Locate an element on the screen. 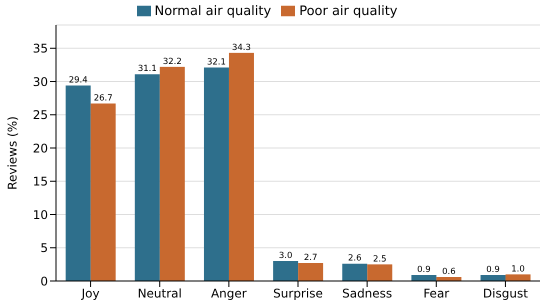 Image resolution: width=550 pixels, height=305 pixels. x-tick-label: Fear is located at coordinates (436, 293).